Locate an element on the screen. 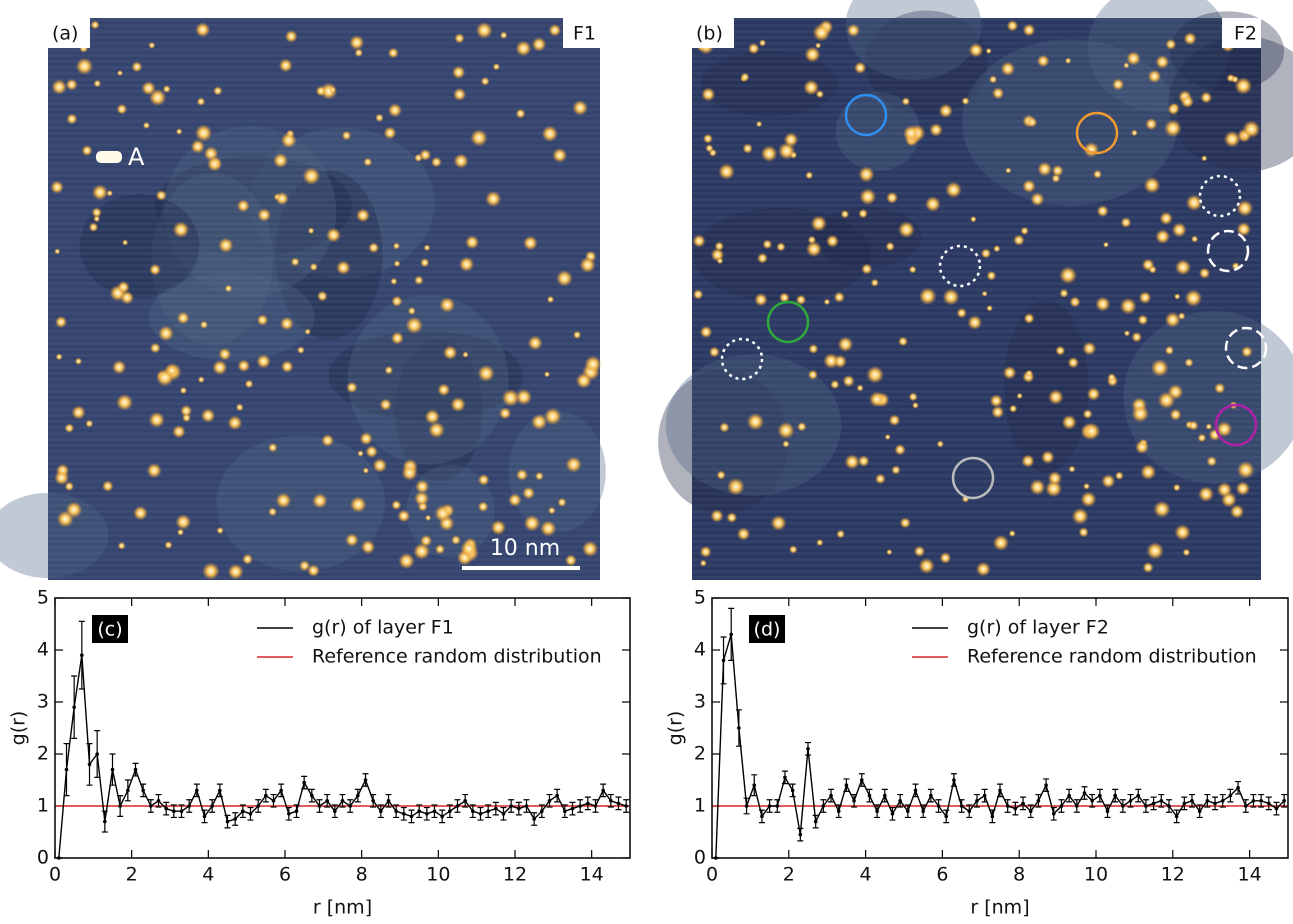 This screenshot has width=1293, height=924. plot-frame is located at coordinates (1000, 728).